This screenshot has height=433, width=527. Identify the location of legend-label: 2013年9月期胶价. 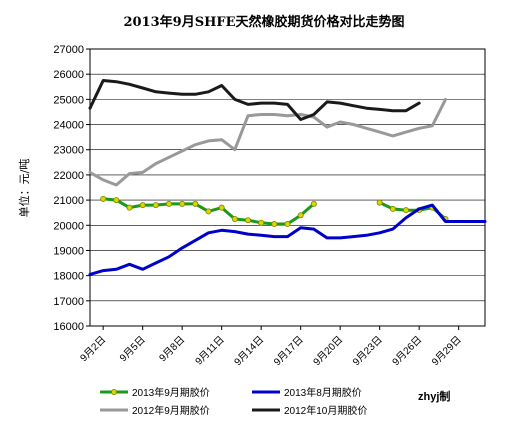
(171, 392).